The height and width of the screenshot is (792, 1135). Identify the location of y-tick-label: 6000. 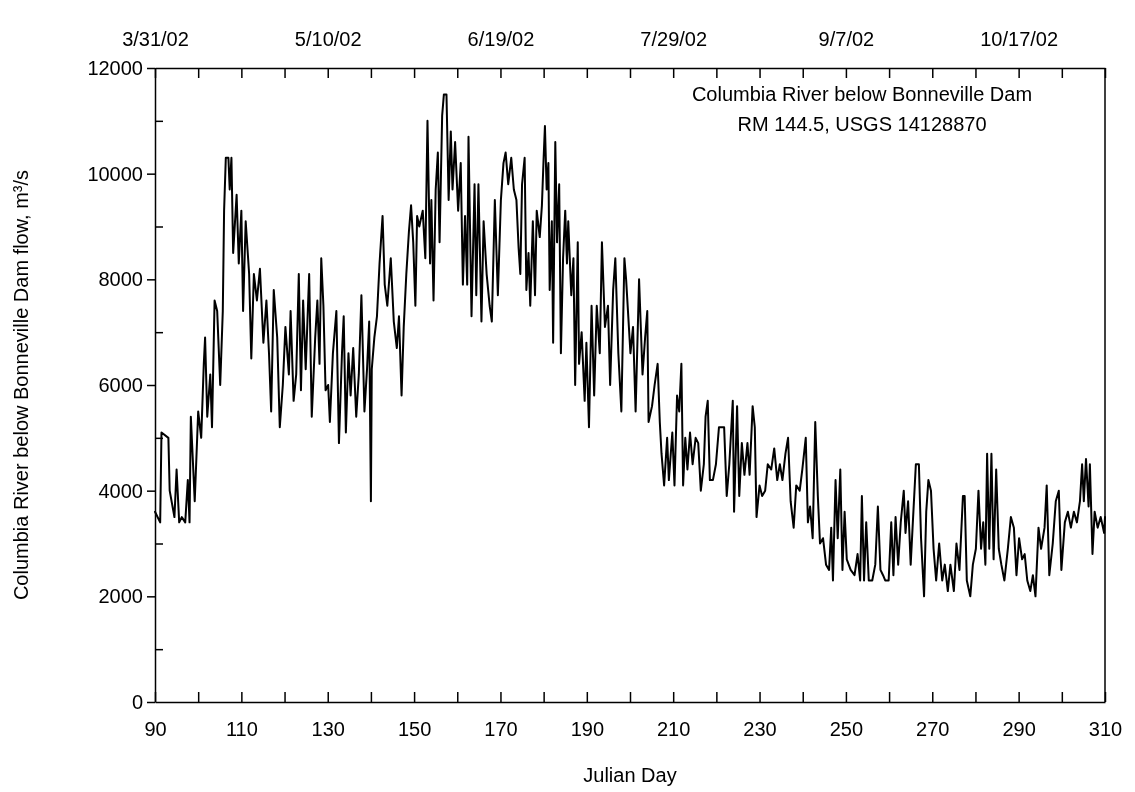
(120, 384).